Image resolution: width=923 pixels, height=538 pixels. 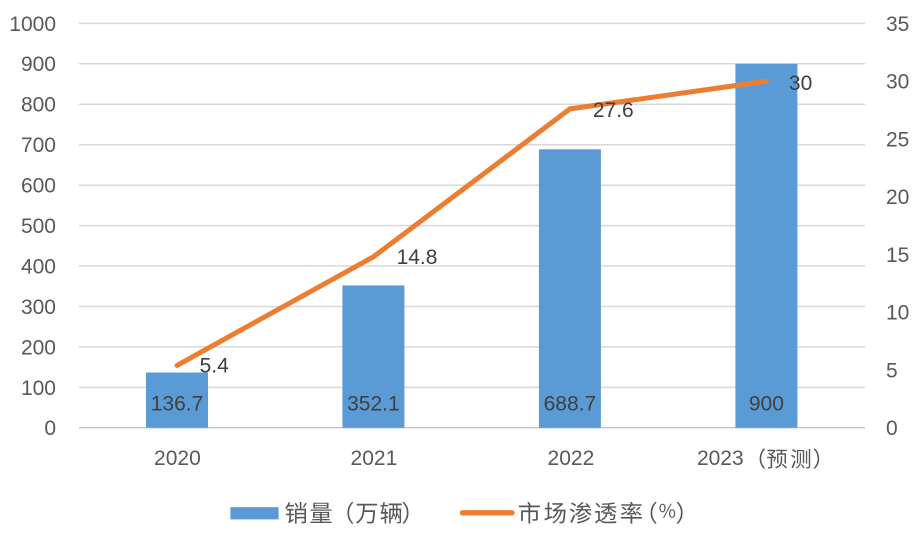 I want to click on svg-text: 2023, so click(x=720, y=458).